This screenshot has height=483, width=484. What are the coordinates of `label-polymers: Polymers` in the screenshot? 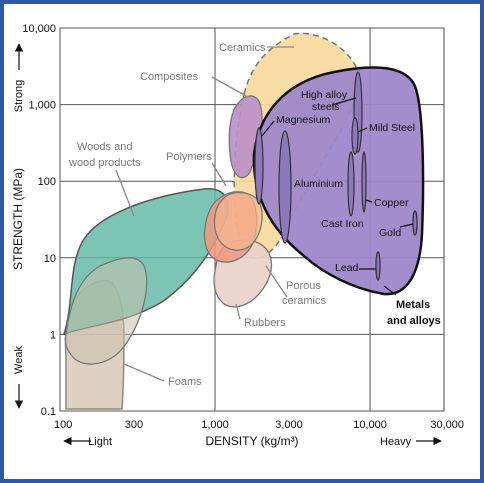 It's located at (189, 157).